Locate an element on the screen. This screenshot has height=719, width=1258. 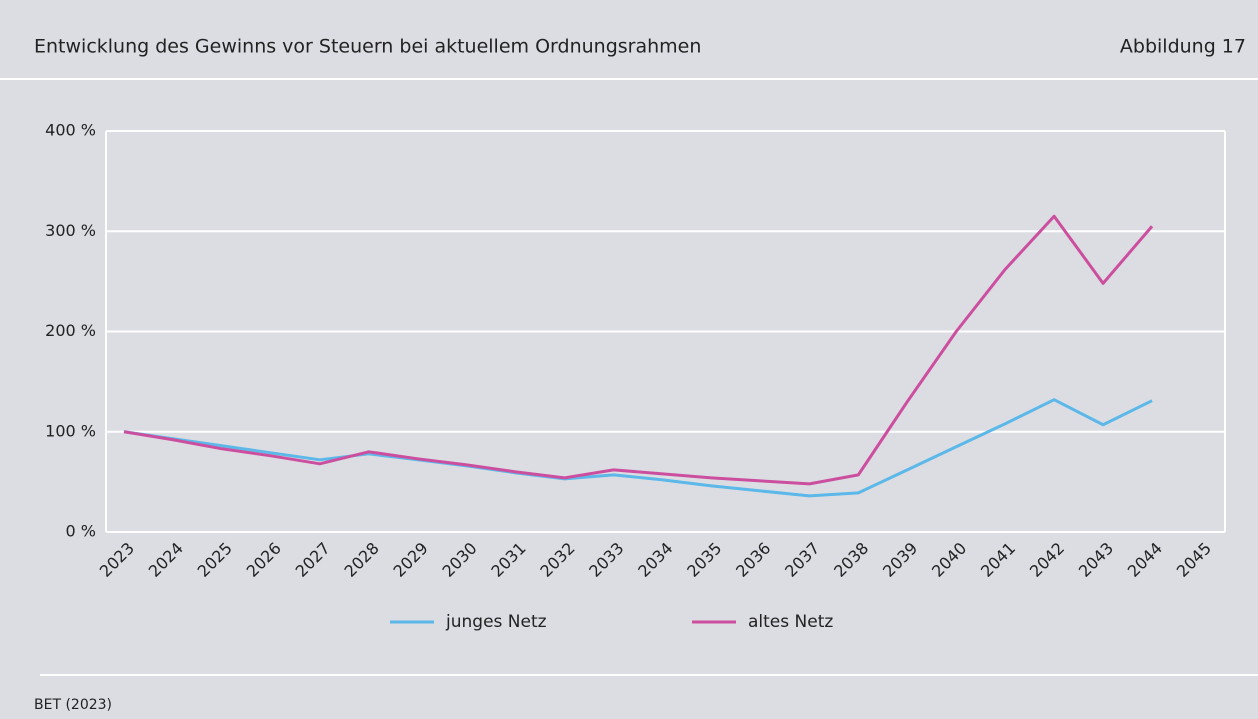
legend-label: junges Netz is located at coordinates (496, 622).